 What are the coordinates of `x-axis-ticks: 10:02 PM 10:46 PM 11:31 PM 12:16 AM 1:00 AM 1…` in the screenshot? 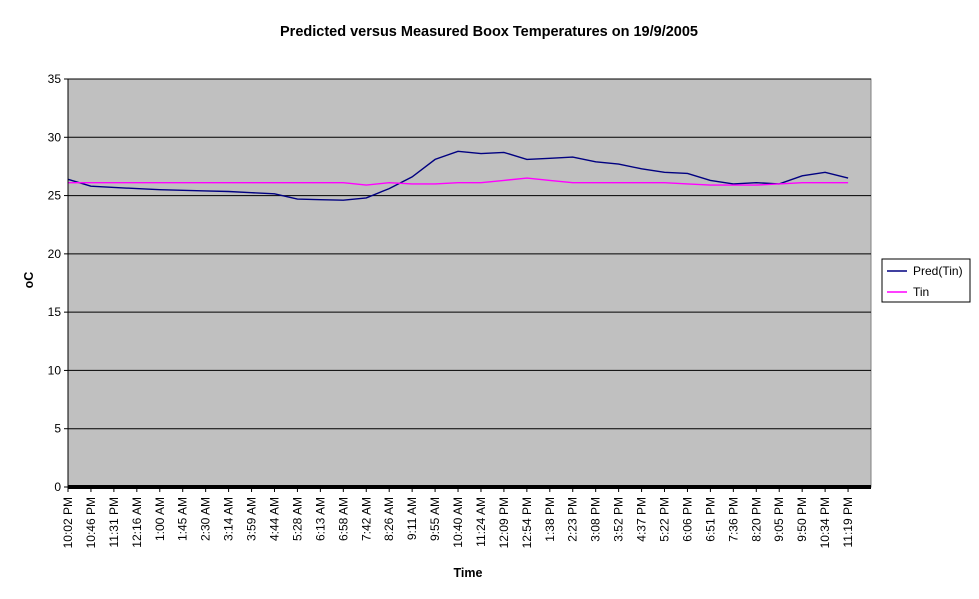 It's located at (458, 517).